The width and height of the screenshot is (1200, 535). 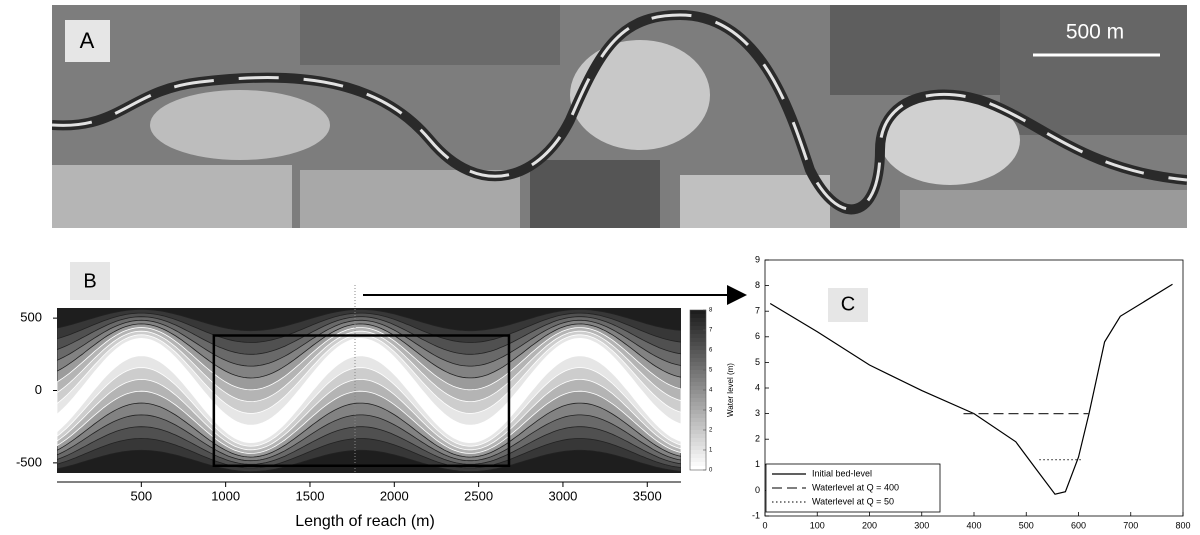 What do you see at coordinates (711, 431) in the screenshot?
I see `colorbar-tick-label: 2` at bounding box center [711, 431].